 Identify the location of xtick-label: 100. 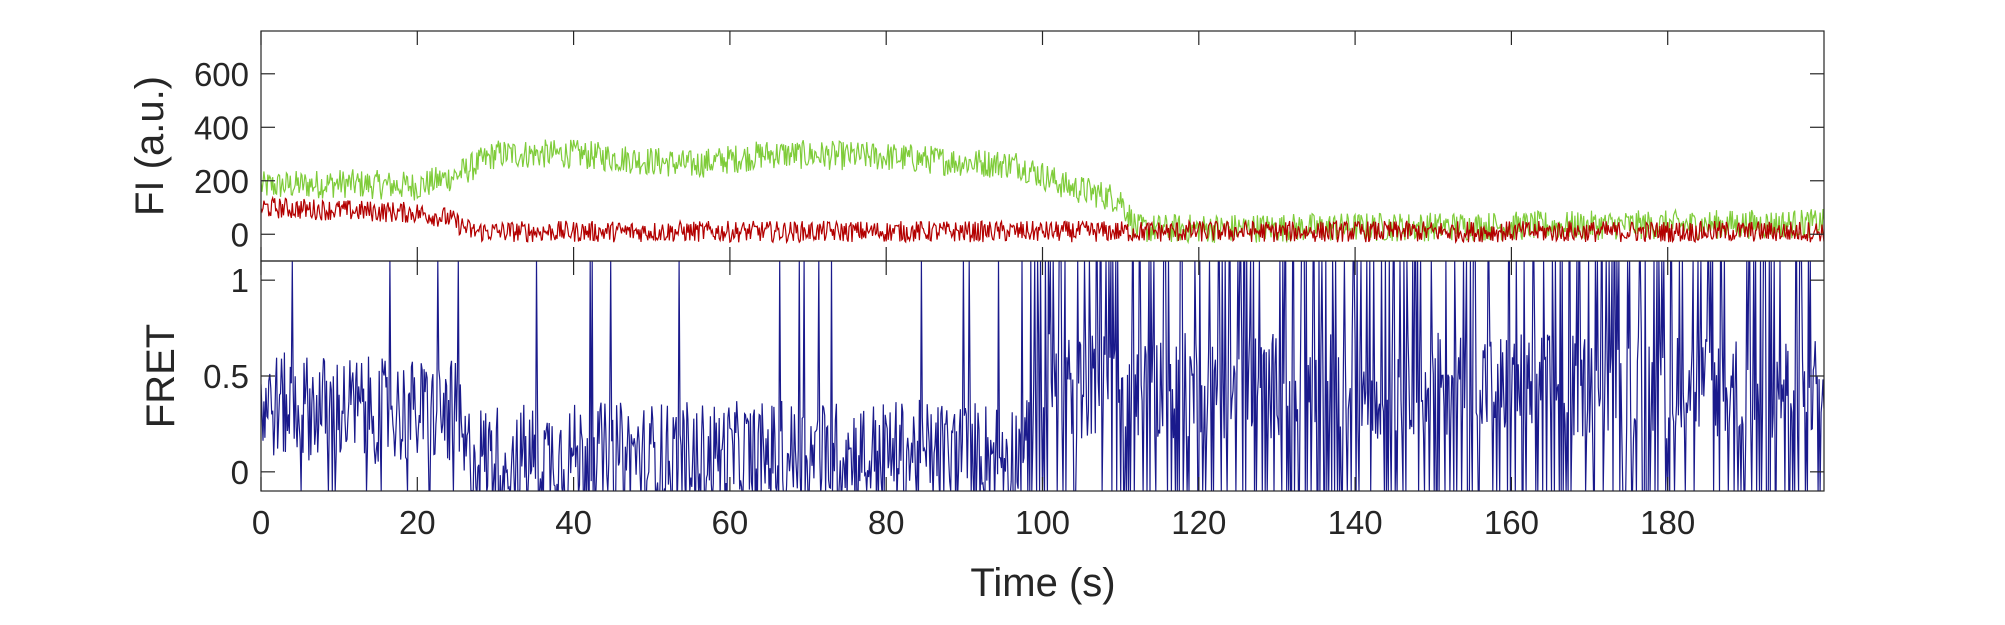
(1042, 522).